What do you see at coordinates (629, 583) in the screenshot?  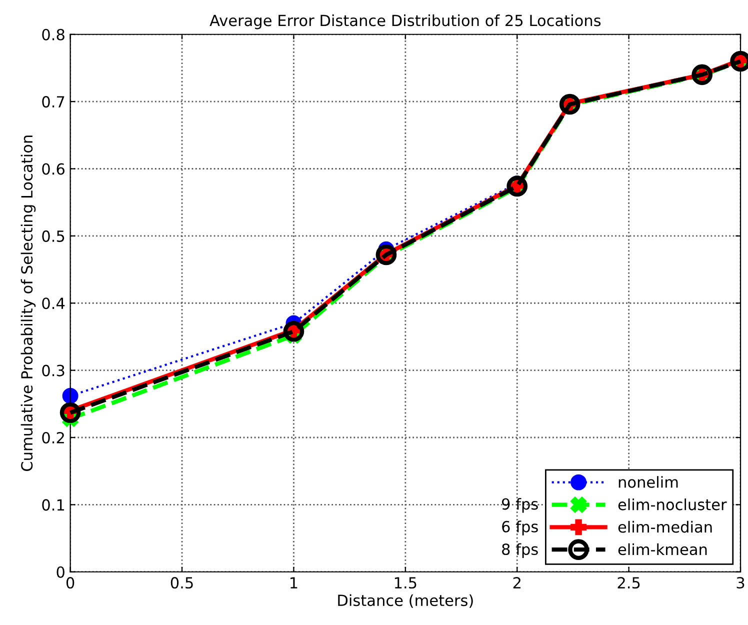 I see `x-tick-label: 2.5` at bounding box center [629, 583].